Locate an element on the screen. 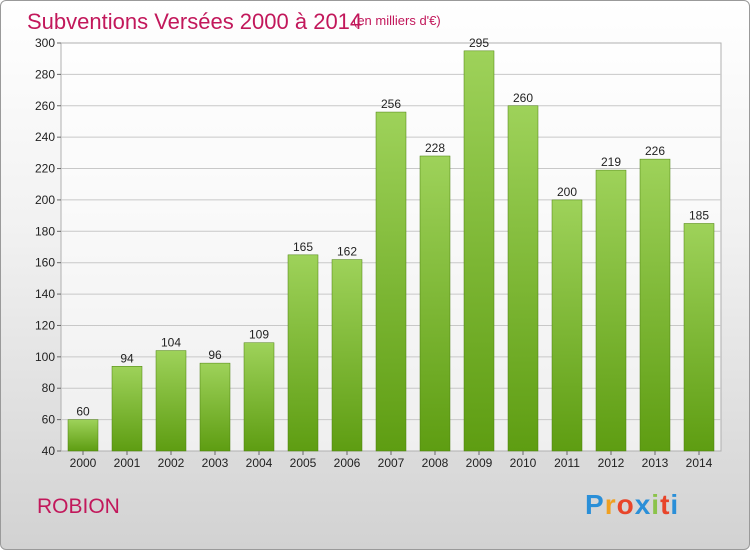 This screenshot has height=550, width=750. chart-title: Subventions Versées 2000 à 2014 is located at coordinates (195, 21).